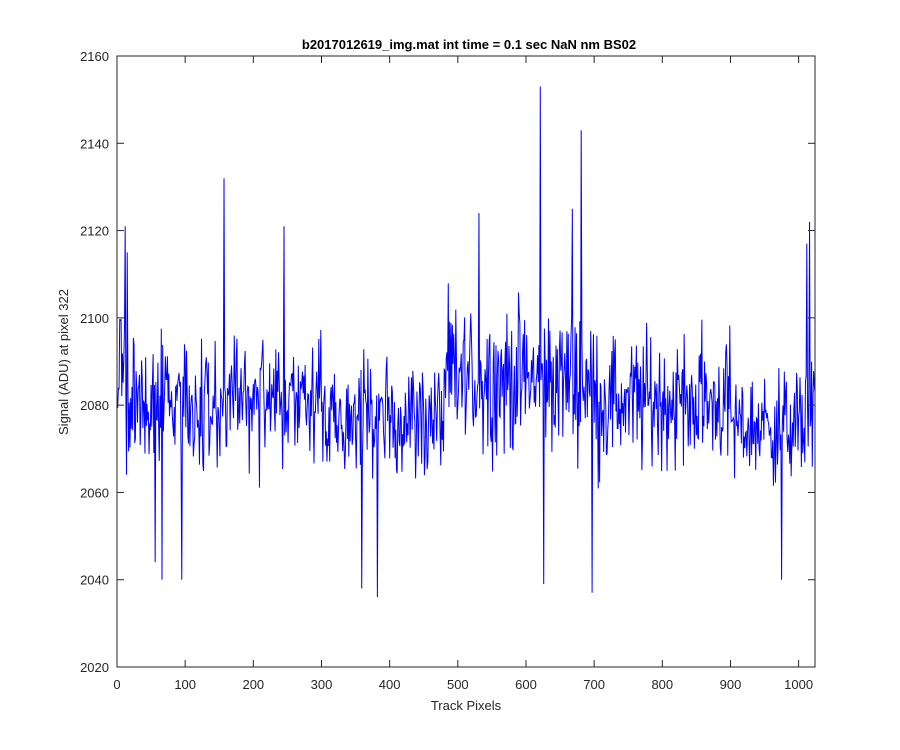 The image size is (900, 750). I want to click on y-tick-label: 2100, so click(94, 318).